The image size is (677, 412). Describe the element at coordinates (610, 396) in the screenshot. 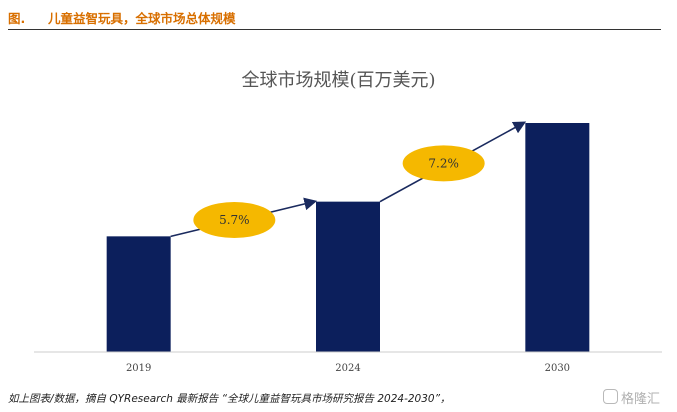

I see `gelonghui-logo-icon` at that location.